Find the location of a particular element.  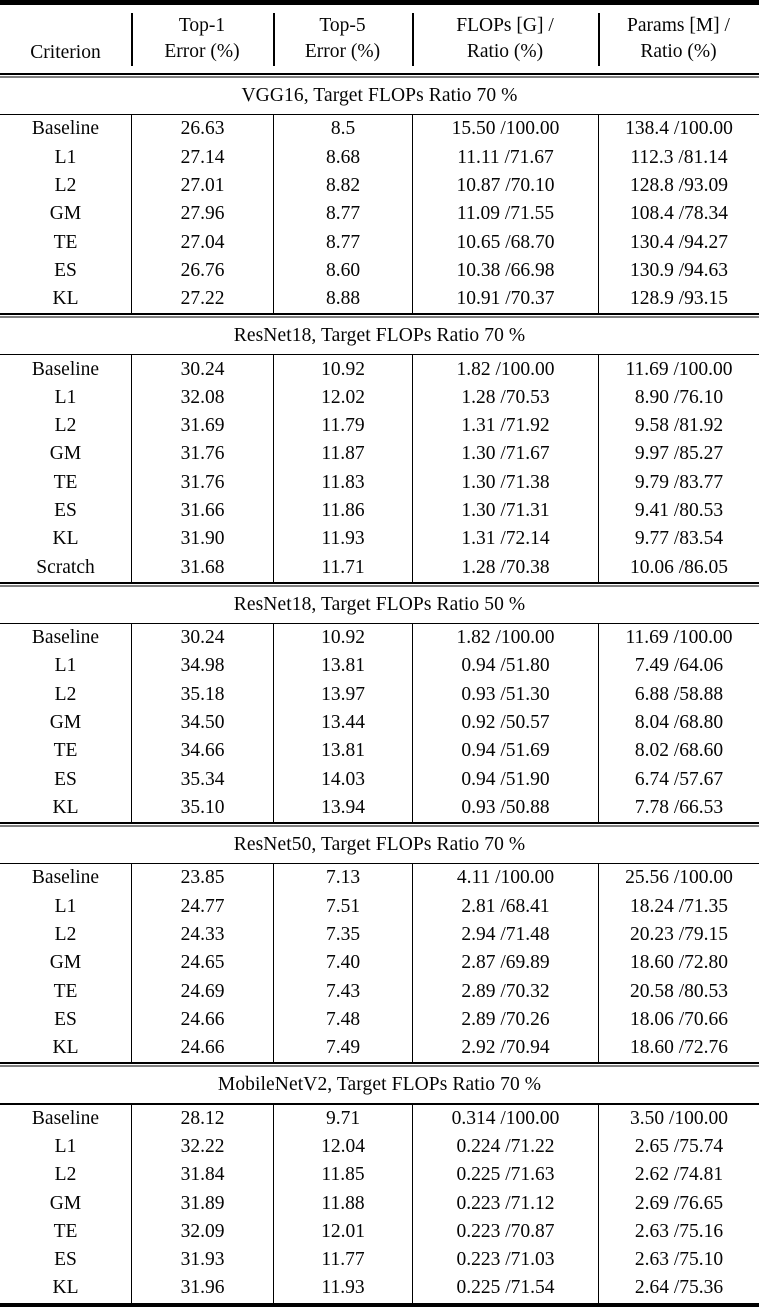

header-params-line2: Ratio (%) is located at coordinates (678, 51).